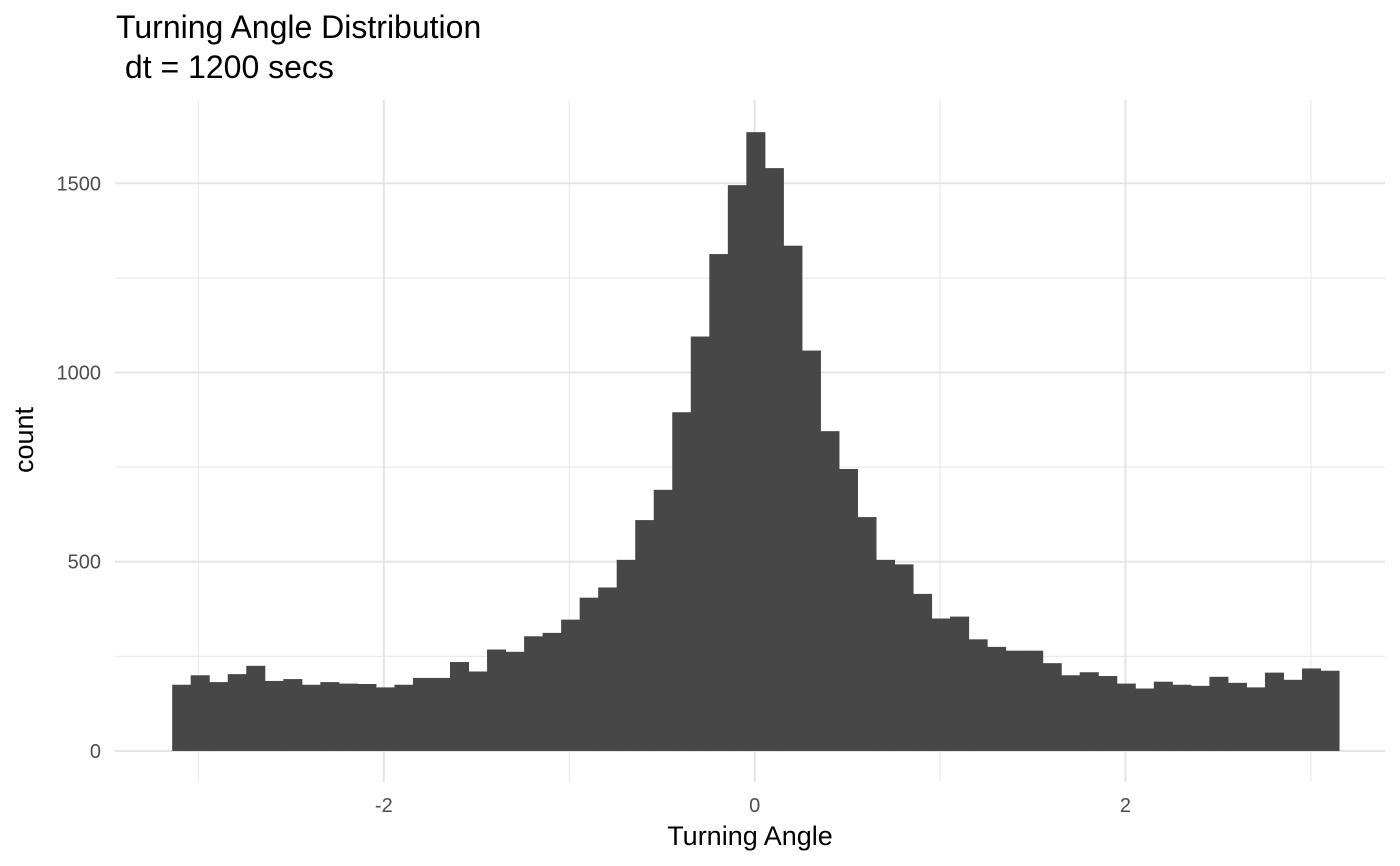  I want to click on x-tick-label: 2, so click(1125, 806).